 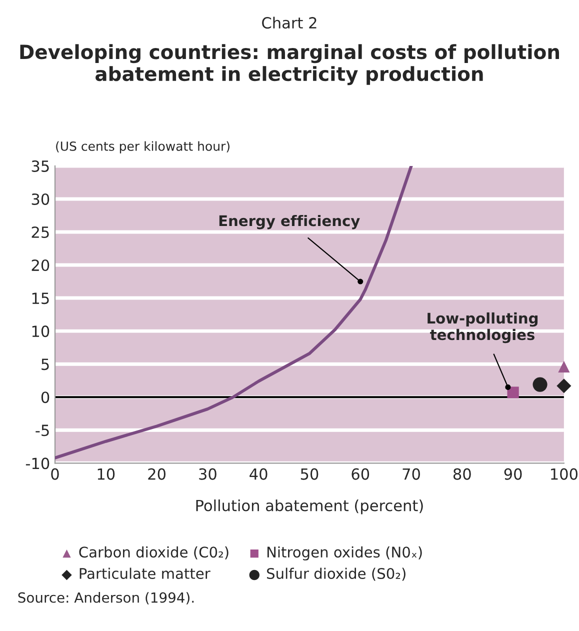 I want to click on x-tick-label: 30, so click(x=207, y=474).